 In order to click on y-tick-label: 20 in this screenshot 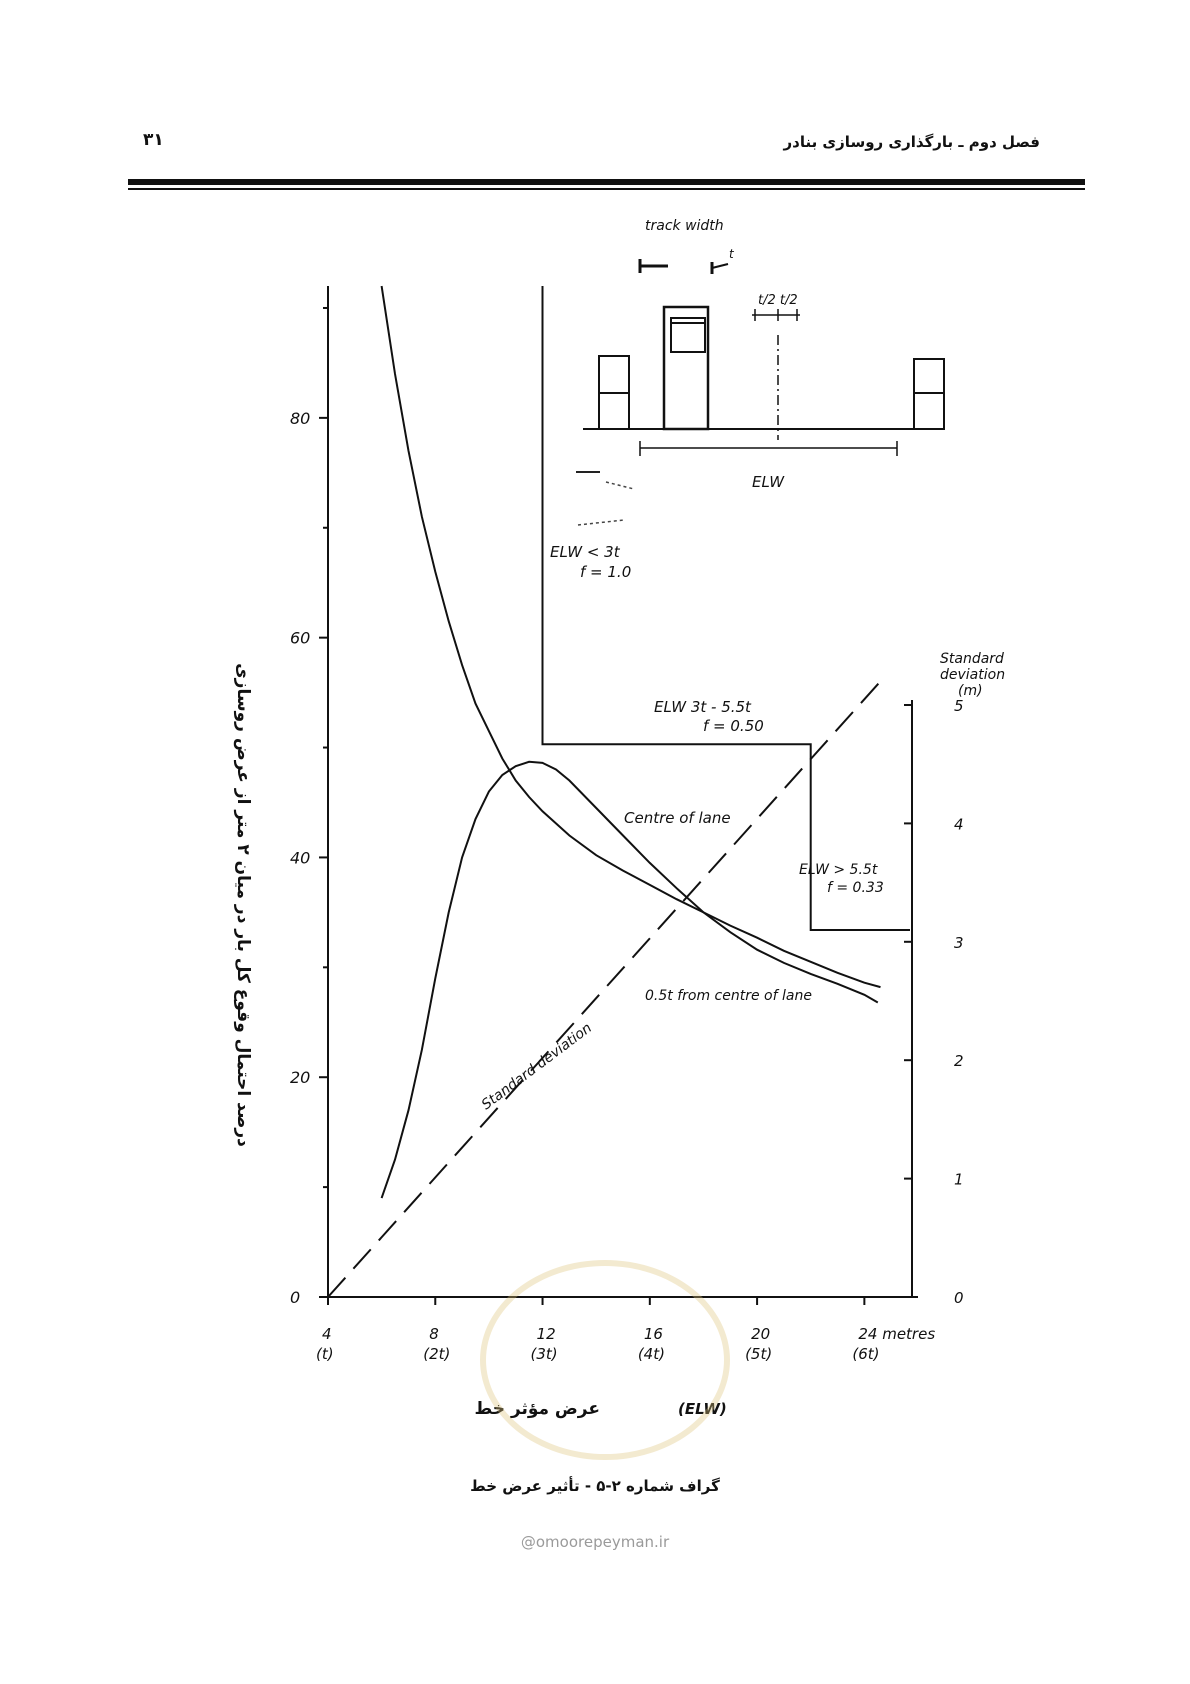, I will do `click(300, 1077)`.